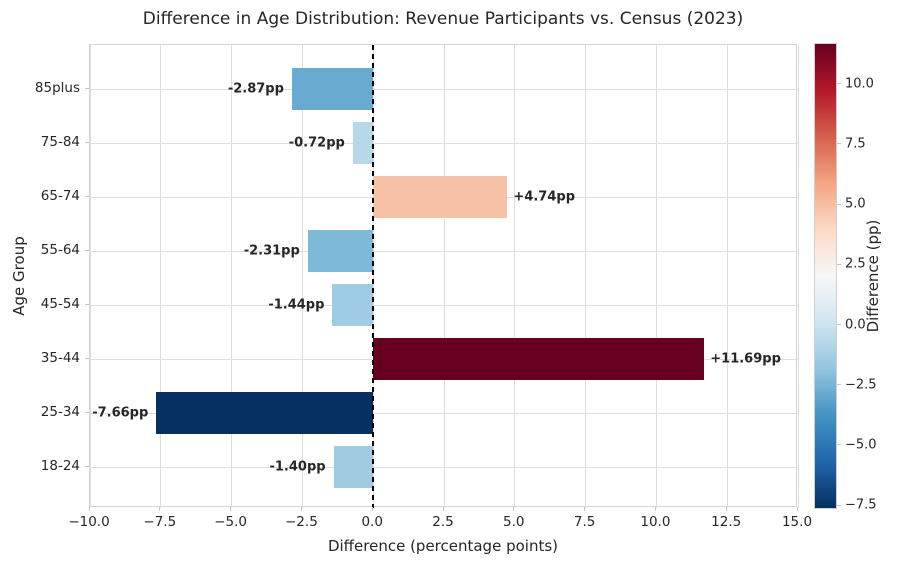 The width and height of the screenshot is (901, 566). What do you see at coordinates (855, 144) in the screenshot?
I see `colorbar-tick-label: 7.5` at bounding box center [855, 144].